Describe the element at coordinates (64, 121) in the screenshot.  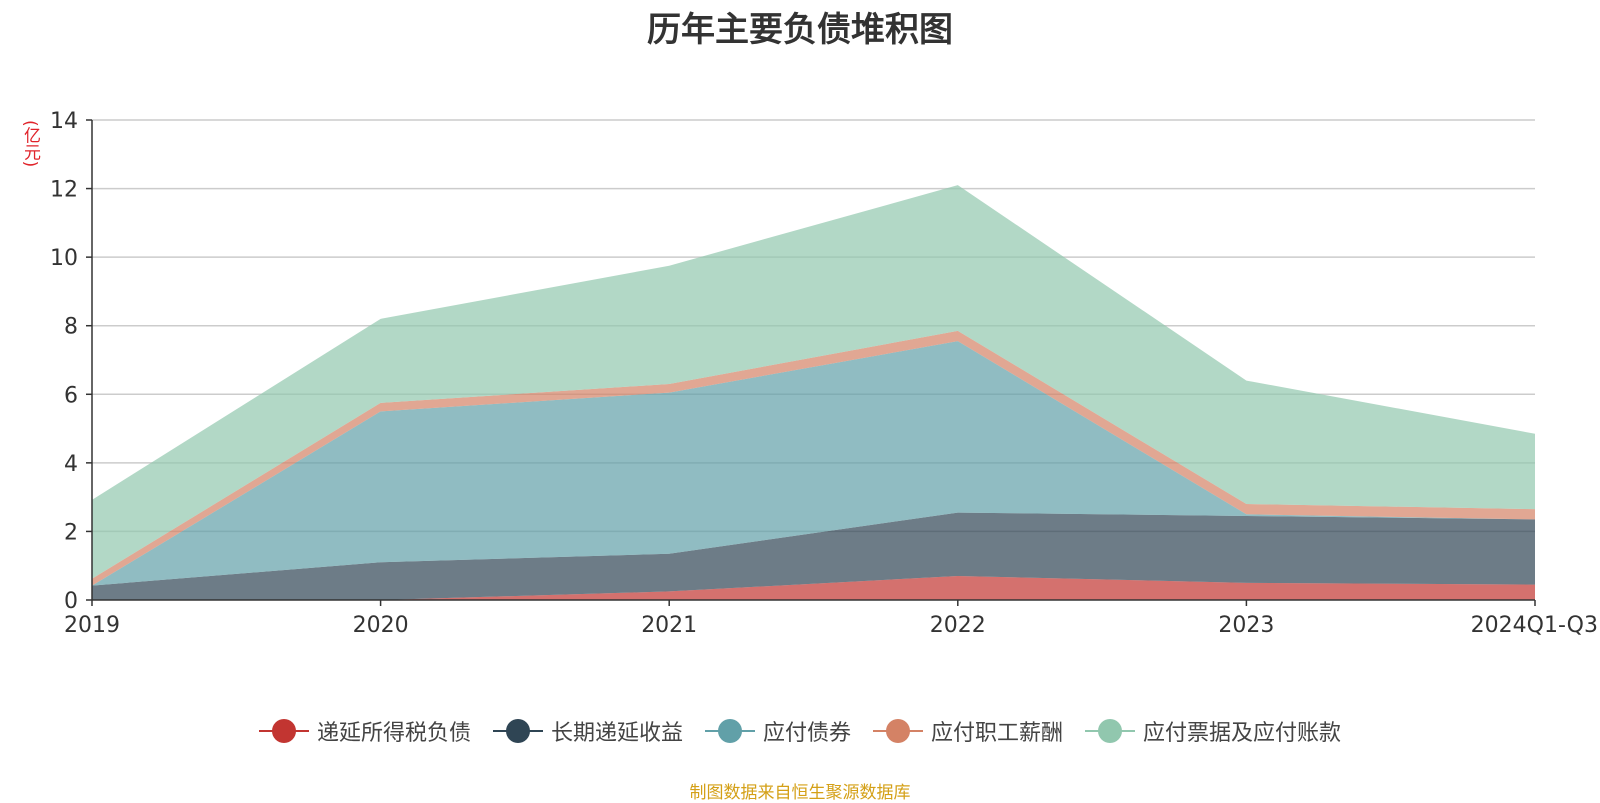
I see `y-tick-label: 14` at that location.